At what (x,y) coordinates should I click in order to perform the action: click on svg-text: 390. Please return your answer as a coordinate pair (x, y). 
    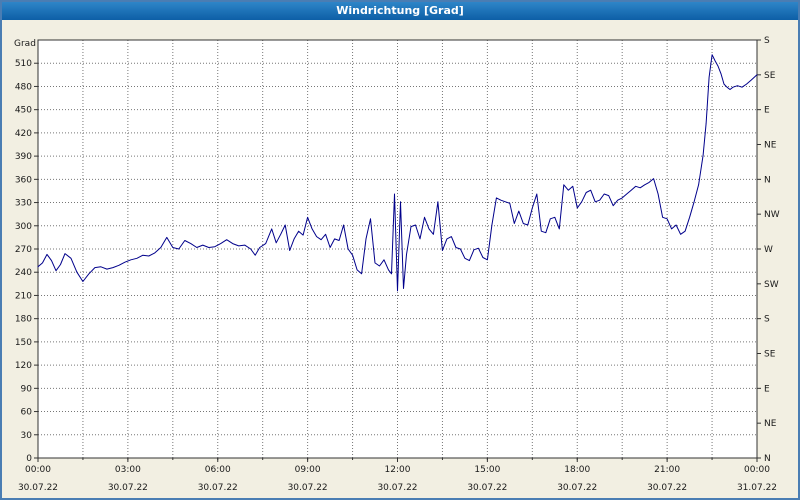
    Looking at the image, I should click on (23, 157).